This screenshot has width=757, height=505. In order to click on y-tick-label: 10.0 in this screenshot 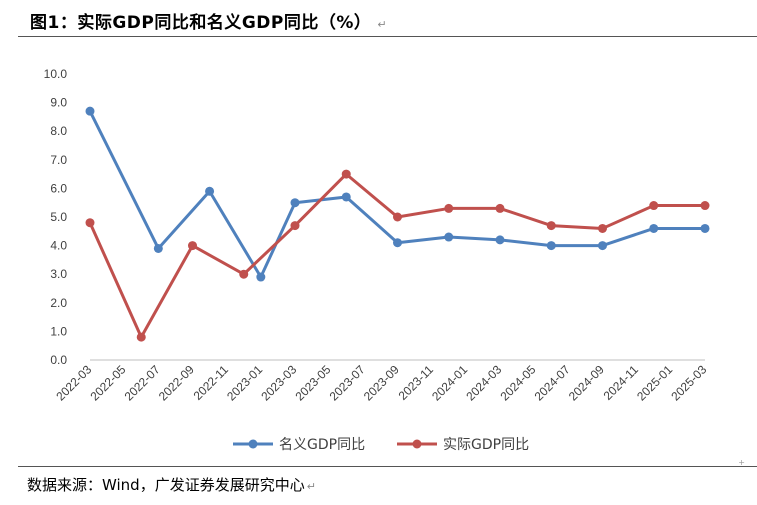, I will do `click(56, 74)`.